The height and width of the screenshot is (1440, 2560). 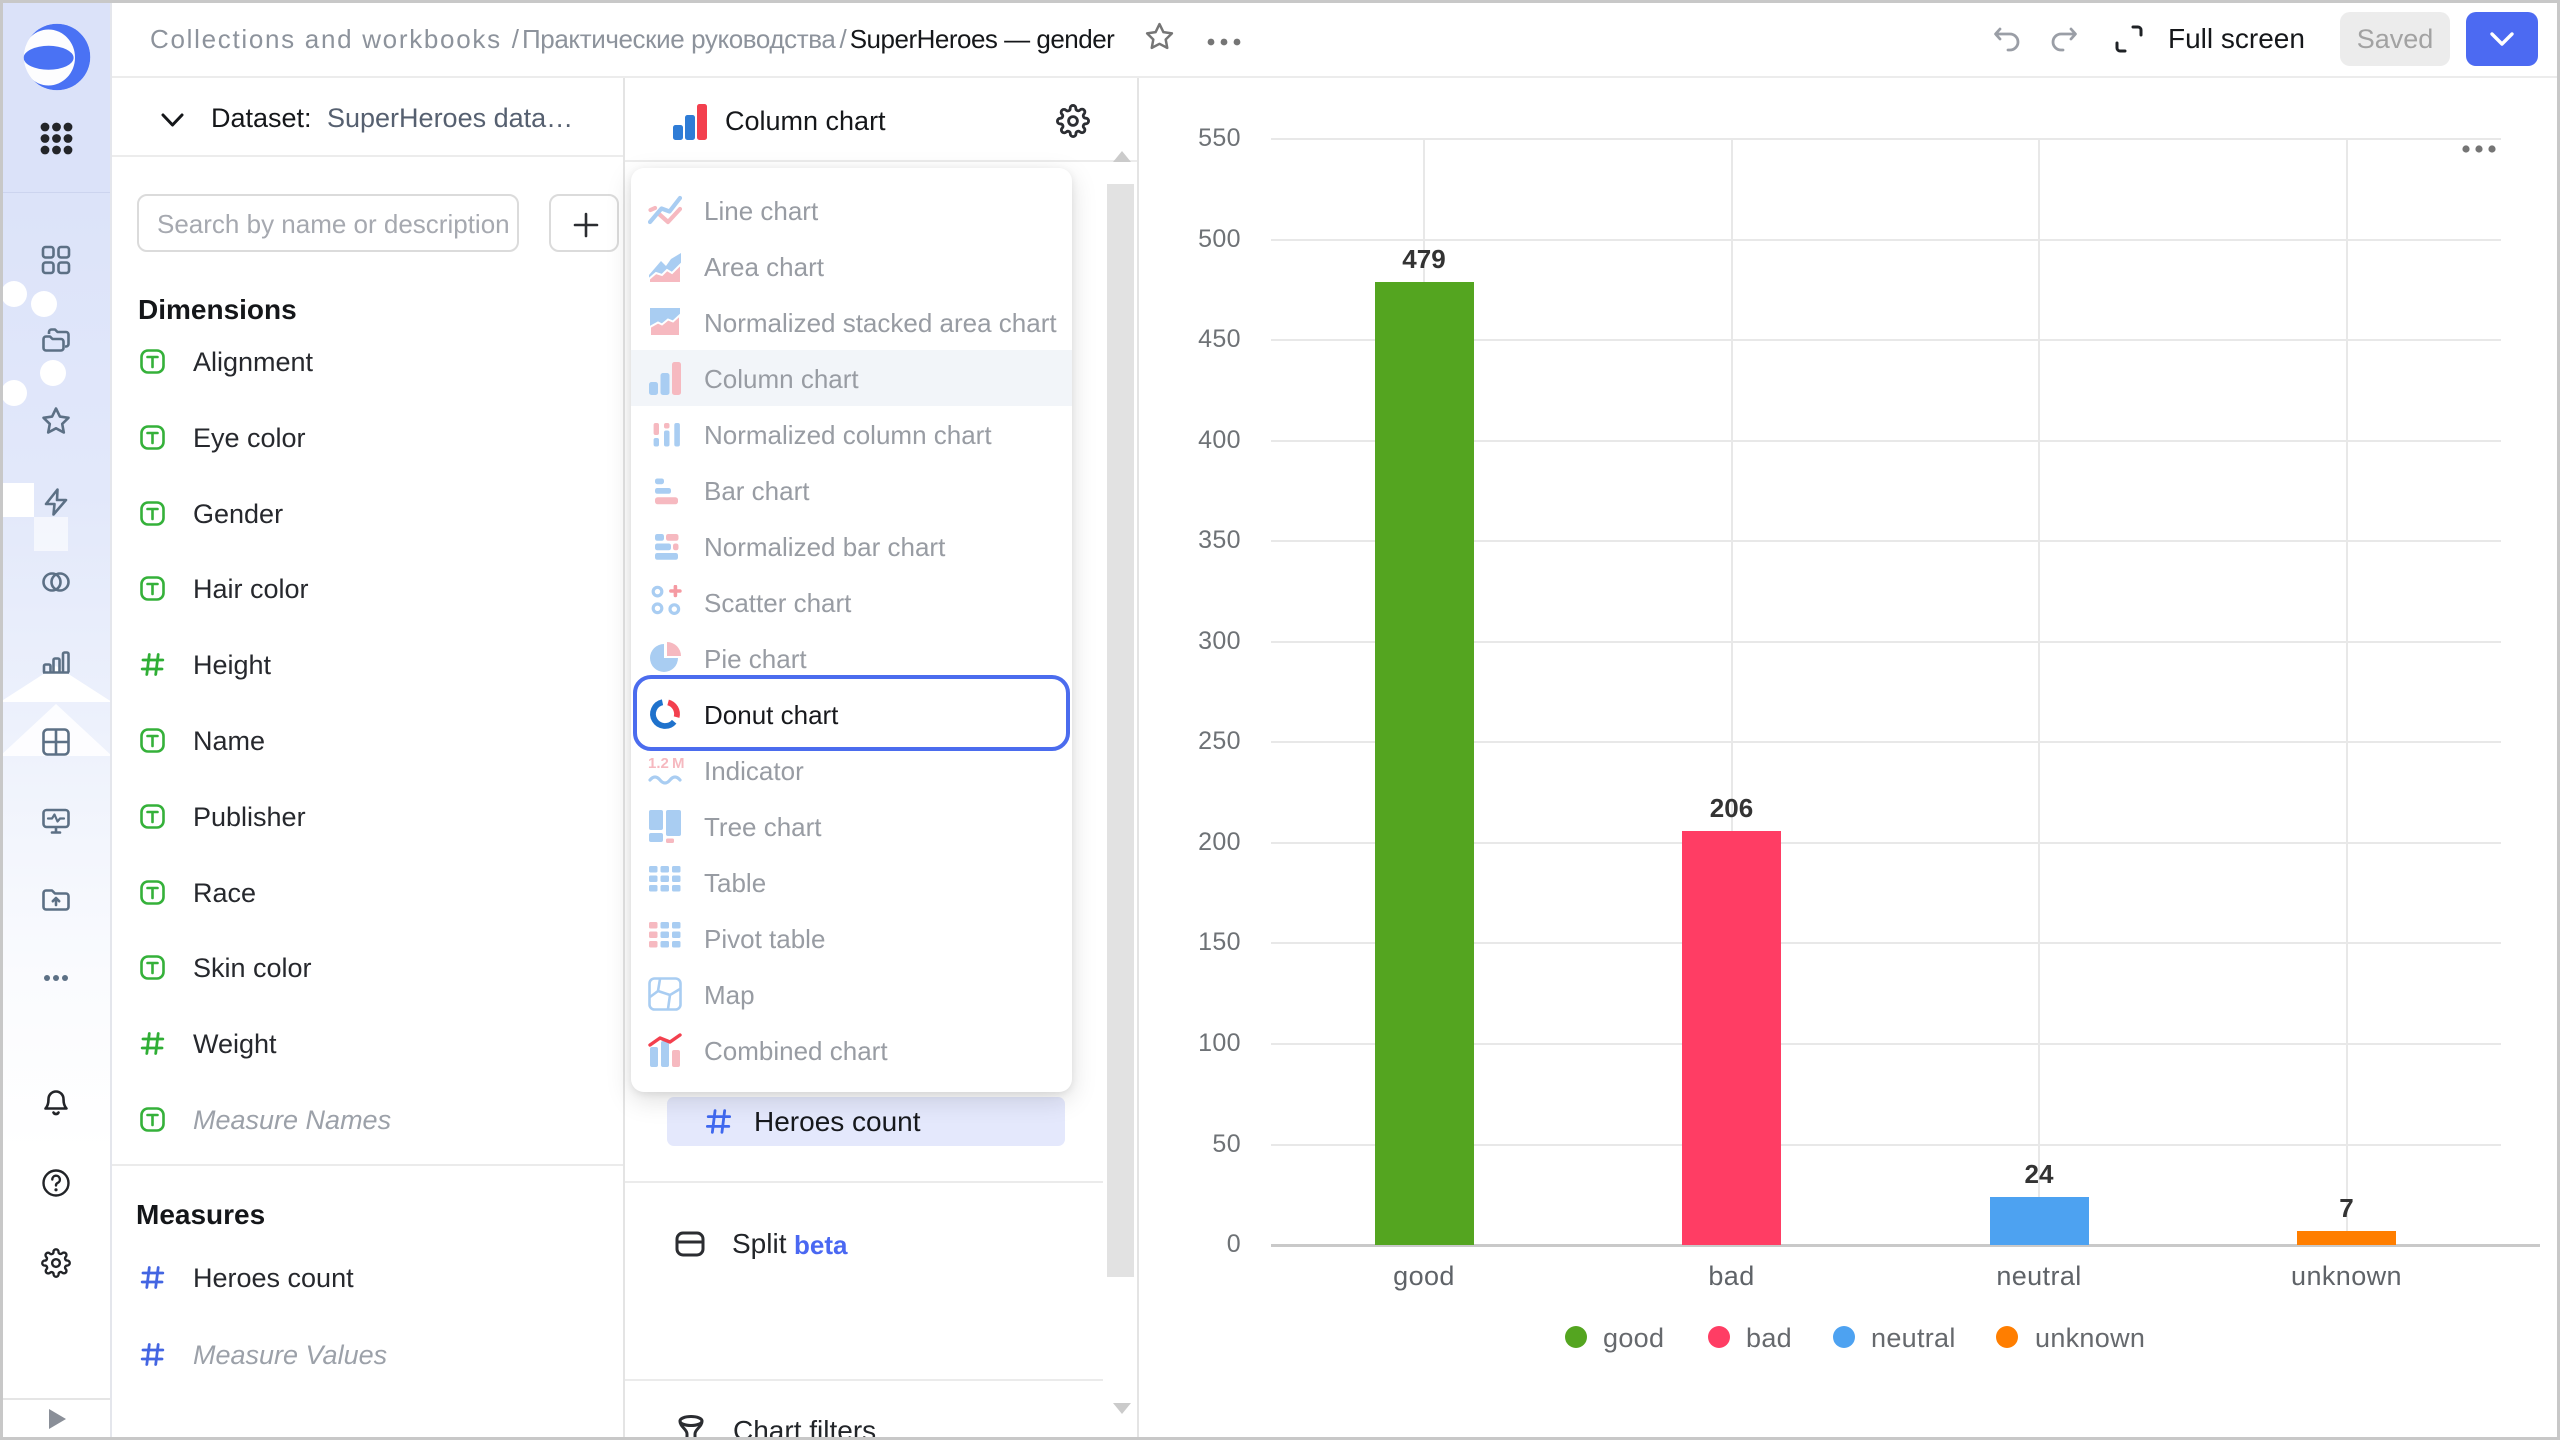 I want to click on svg-text: M, so click(x=678, y=763).